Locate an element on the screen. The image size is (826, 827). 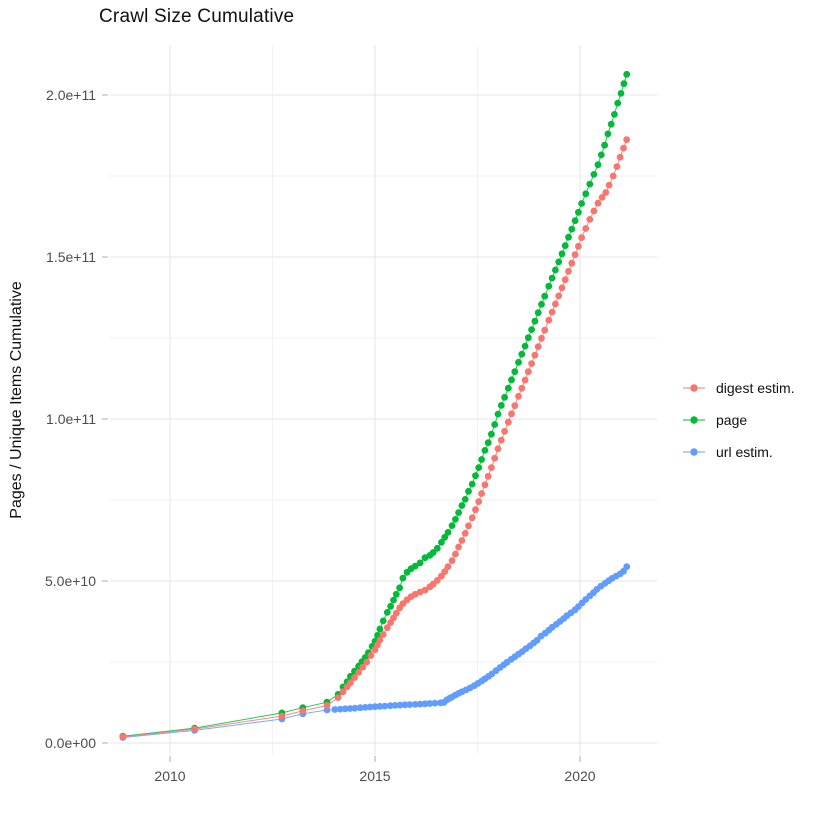
legend-entry-url: url estim. is located at coordinates (738, 452).